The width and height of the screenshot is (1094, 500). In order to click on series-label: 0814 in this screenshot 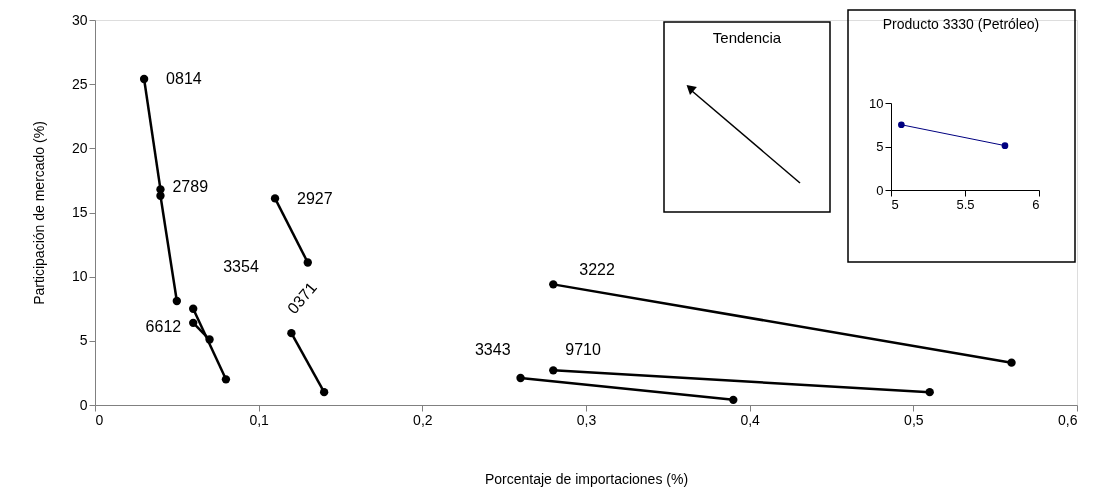, I will do `click(184, 79)`.